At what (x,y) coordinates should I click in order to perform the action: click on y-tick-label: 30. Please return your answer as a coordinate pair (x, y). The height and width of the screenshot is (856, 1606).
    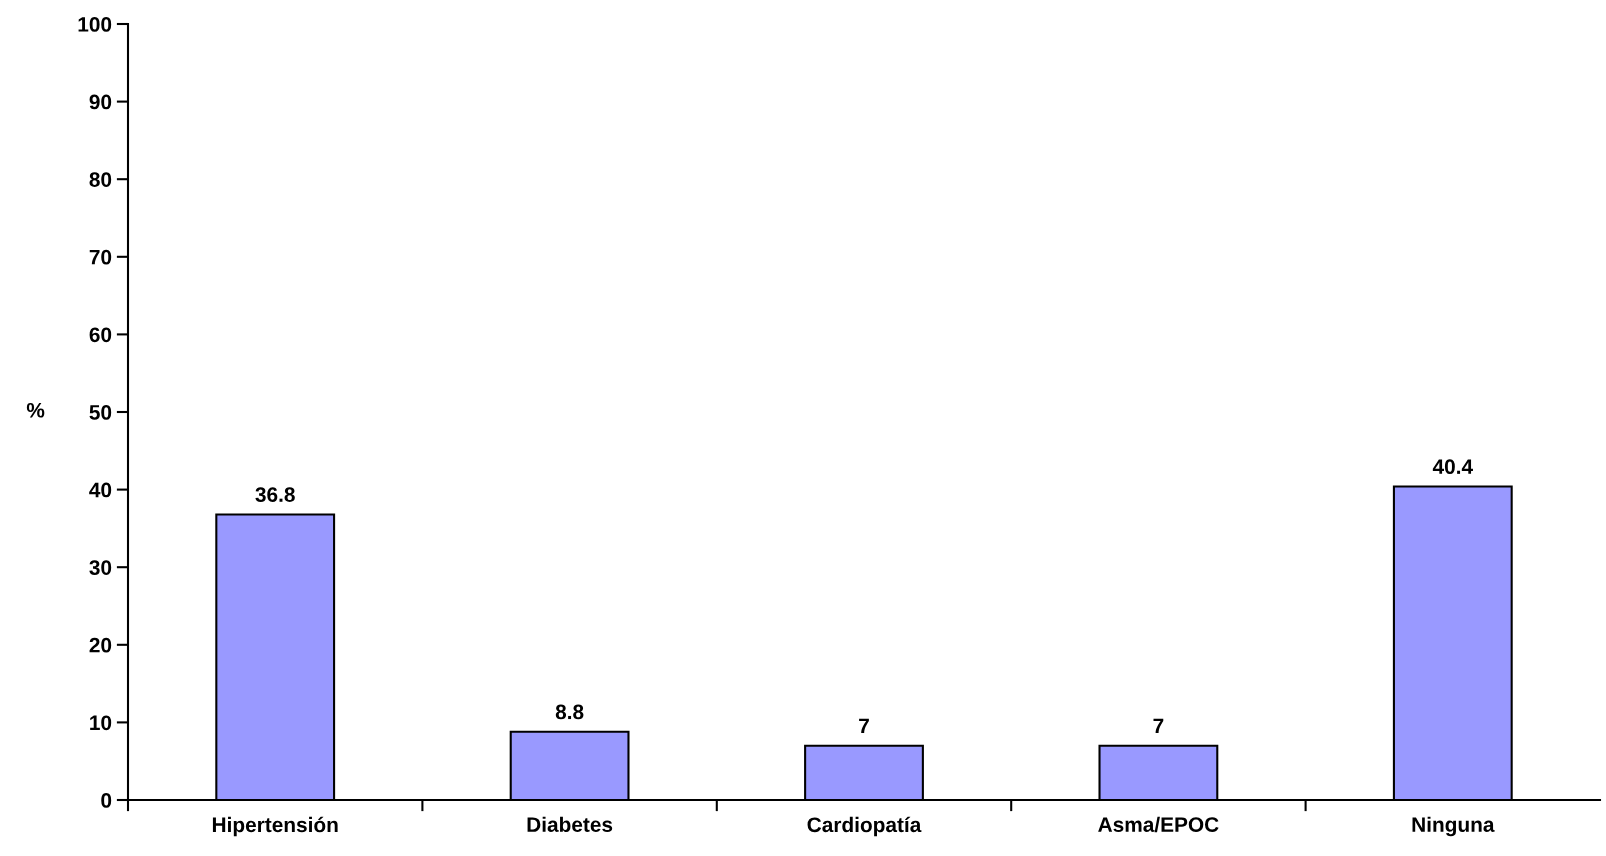
    Looking at the image, I should click on (100, 567).